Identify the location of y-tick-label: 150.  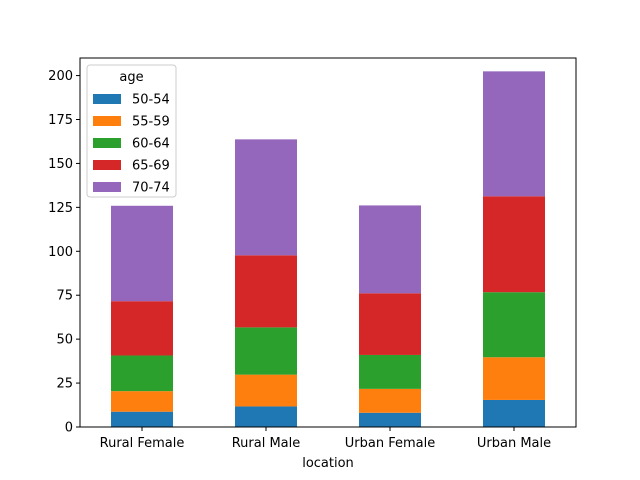
(60, 164).